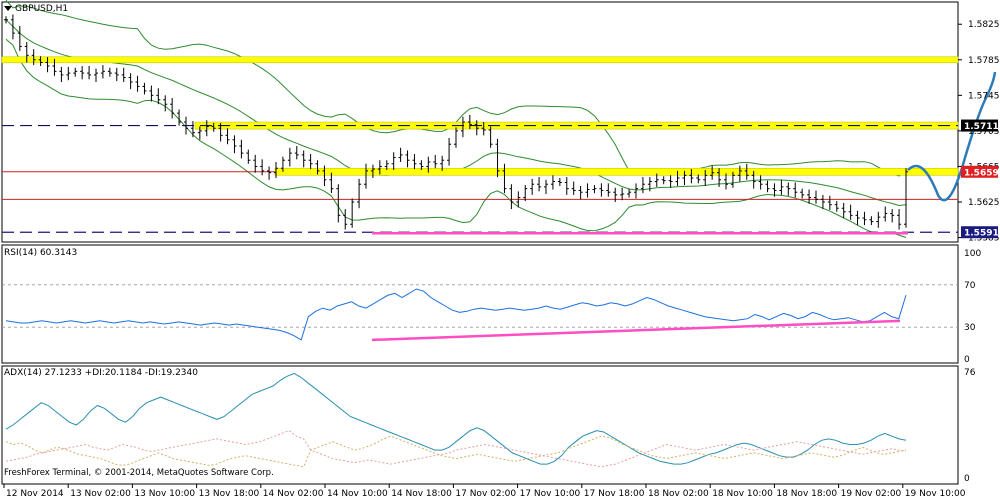 This screenshot has width=1000, height=504. I want to click on level-badge-1-5591-bg, so click(979, 232).